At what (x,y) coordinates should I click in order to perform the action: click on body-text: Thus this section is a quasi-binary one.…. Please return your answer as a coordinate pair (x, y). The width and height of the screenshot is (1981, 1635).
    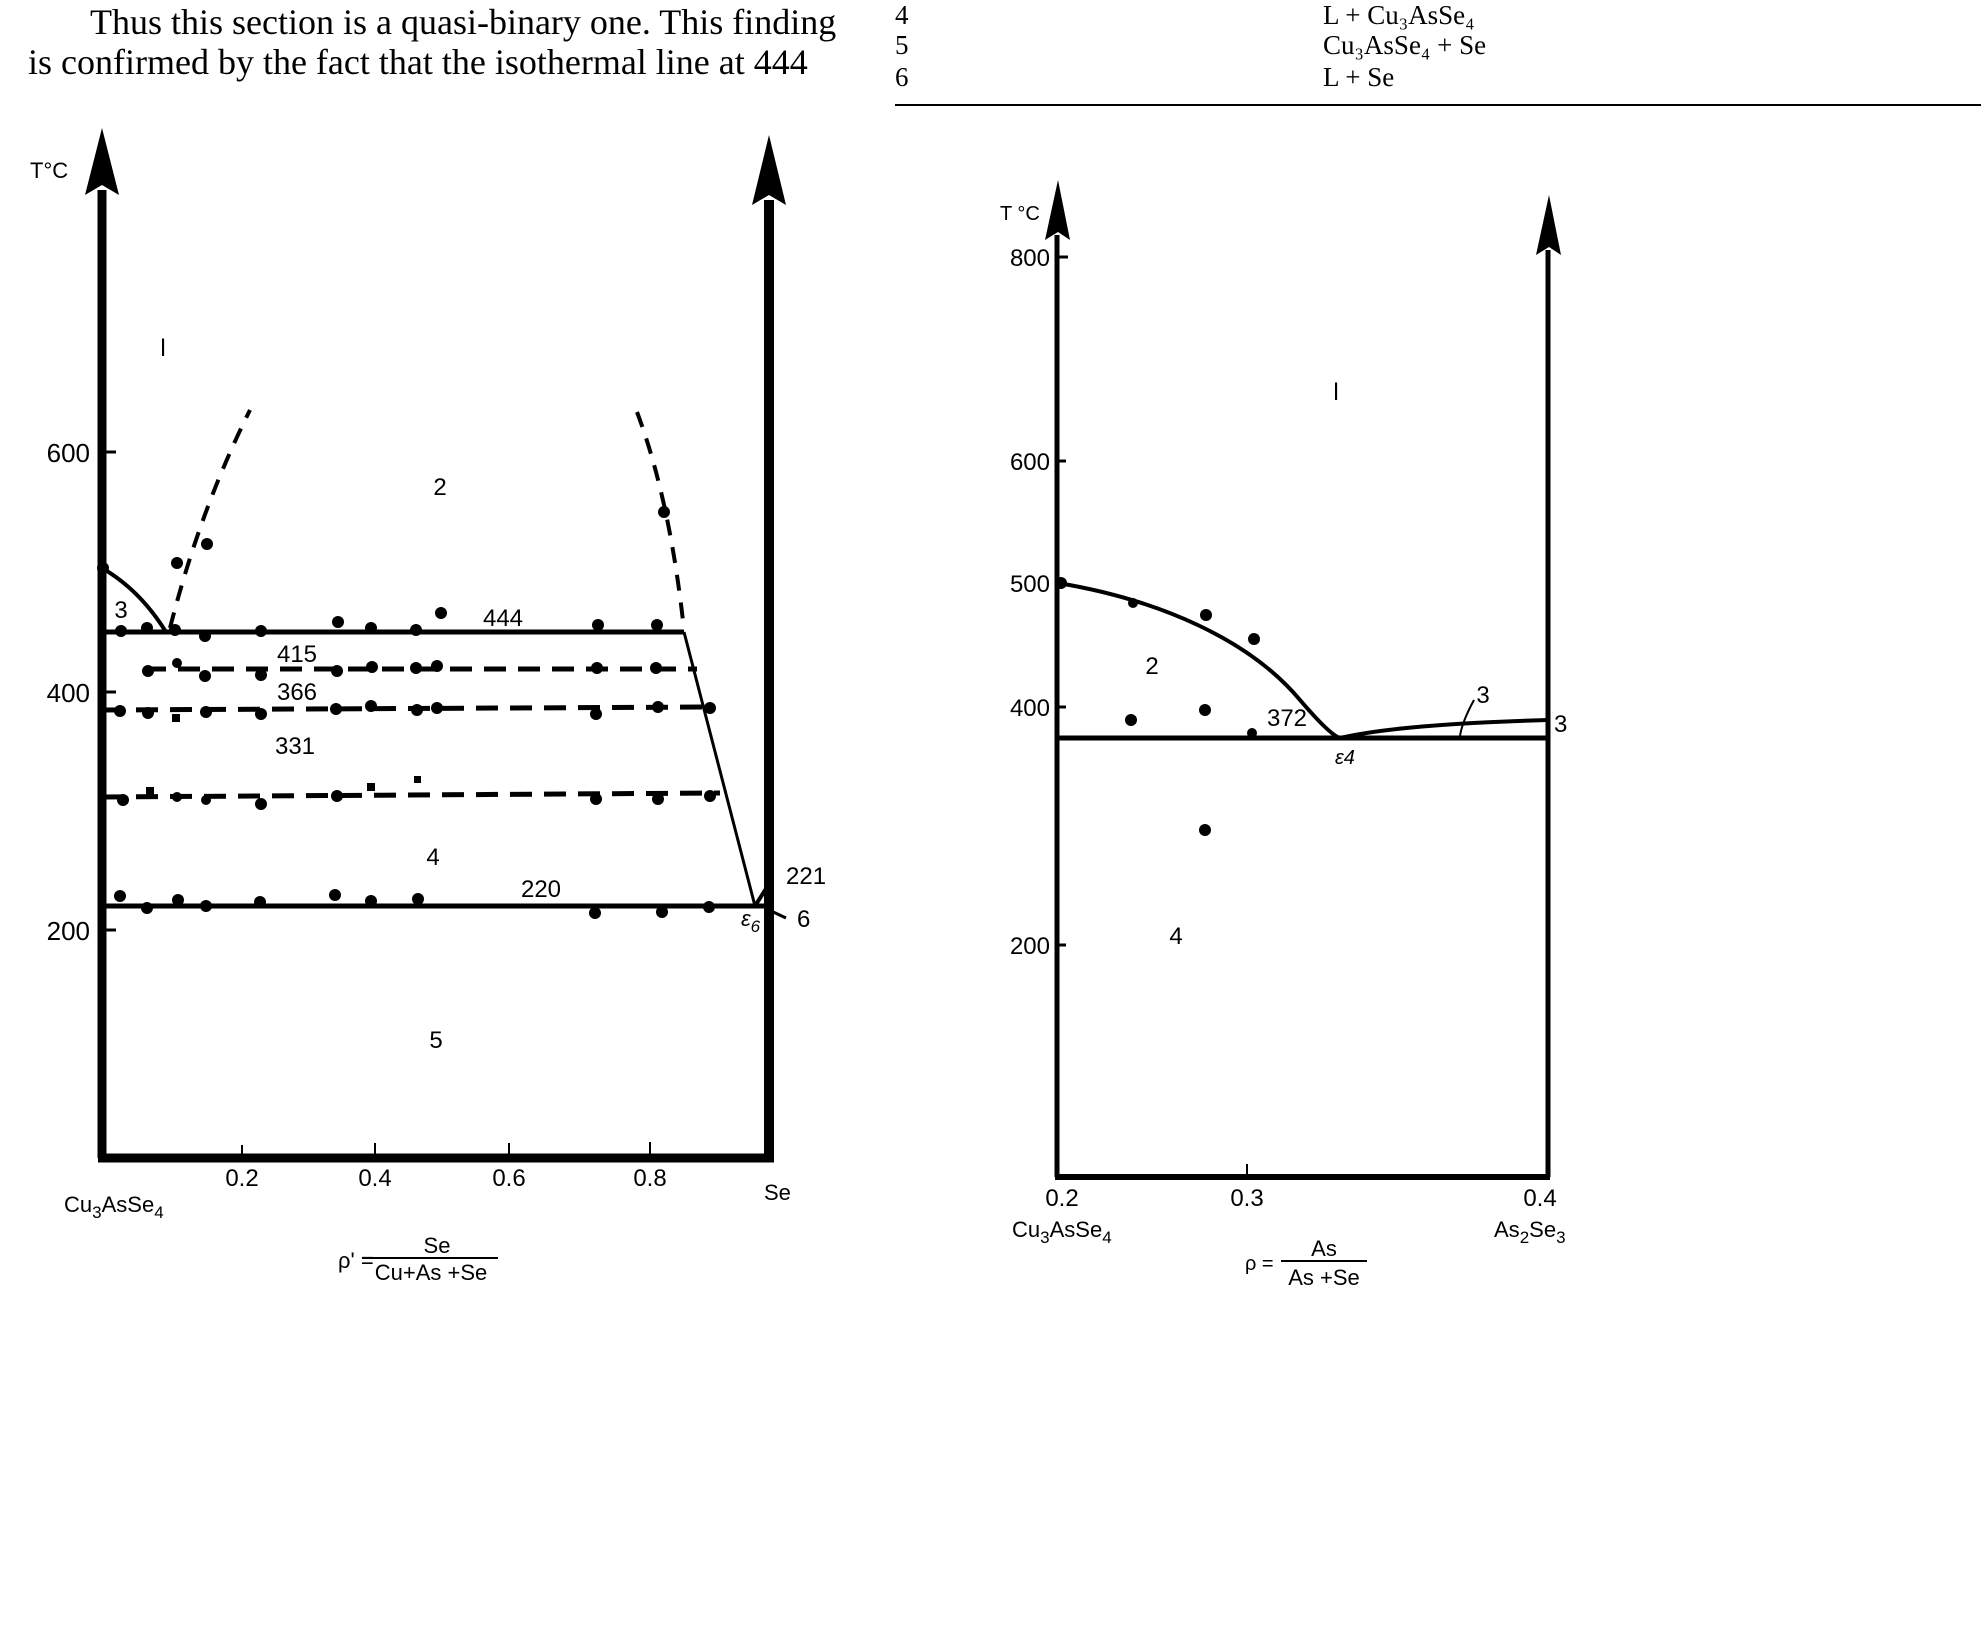
    Looking at the image, I should click on (432, 42).